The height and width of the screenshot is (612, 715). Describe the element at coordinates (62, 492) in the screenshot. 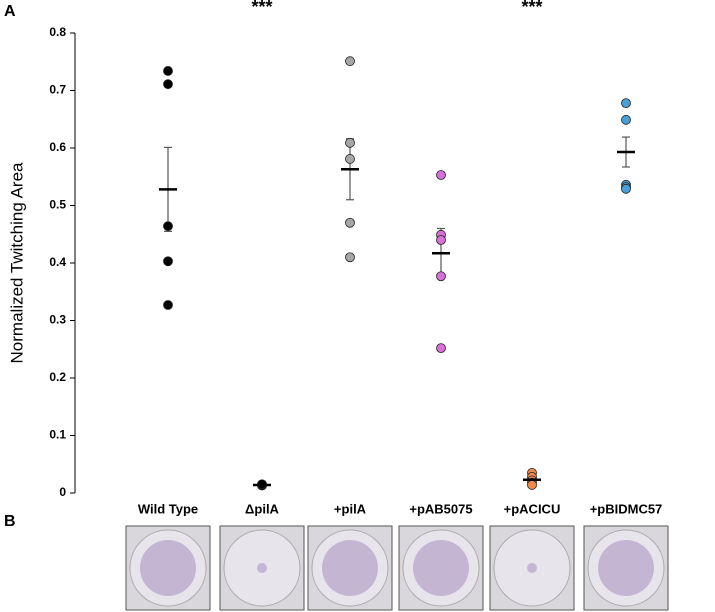

I see `y-tick-label: 0` at that location.